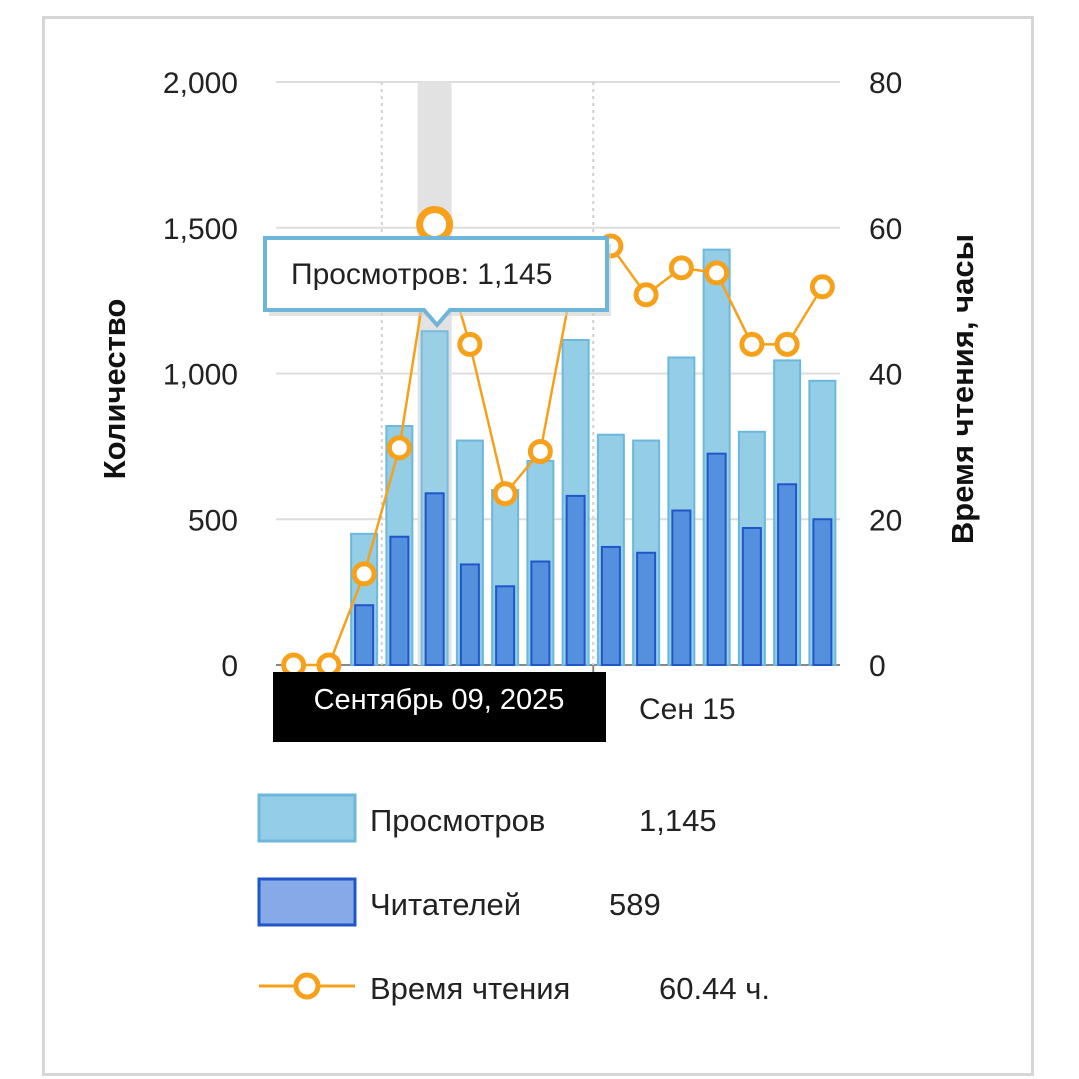 The height and width of the screenshot is (1079, 1079). What do you see at coordinates (470, 988) in the screenshot?
I see `legend-label-reading-time: Время чтения` at bounding box center [470, 988].